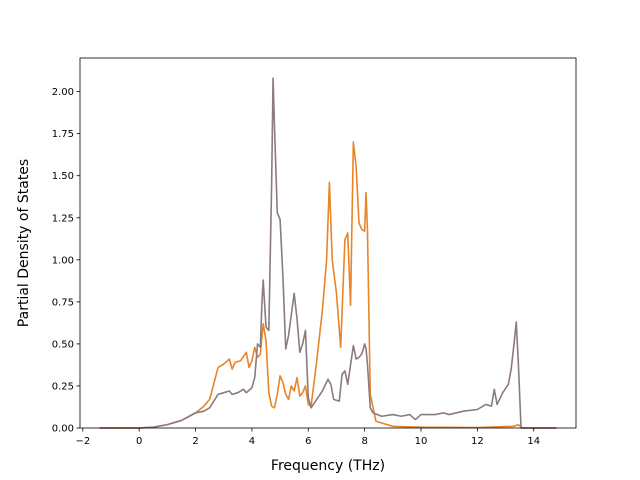 The width and height of the screenshot is (640, 480). I want to click on x-axis: −2 0 2 4 6 8 10 12 14, so click(307, 437).